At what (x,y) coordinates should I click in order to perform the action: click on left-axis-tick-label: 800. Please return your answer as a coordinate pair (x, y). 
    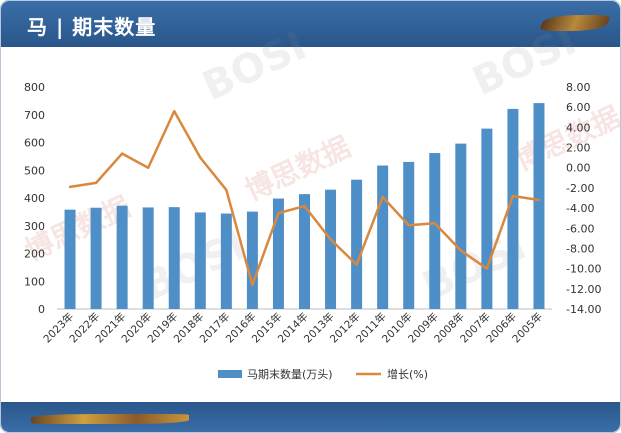
    Looking at the image, I should click on (34, 87).